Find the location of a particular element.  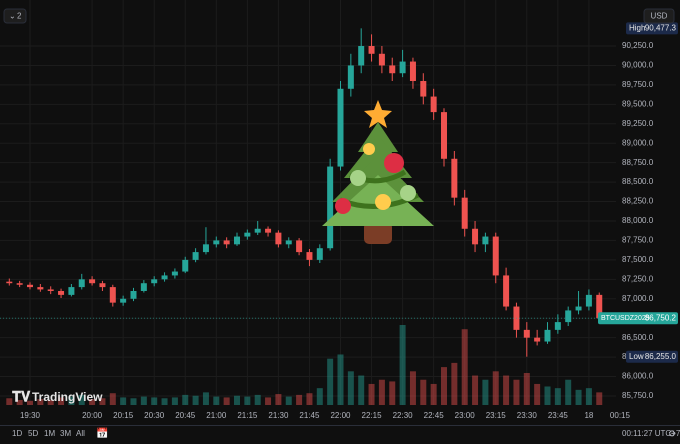

y-tick-label: 88,250.0 is located at coordinates (638, 201).